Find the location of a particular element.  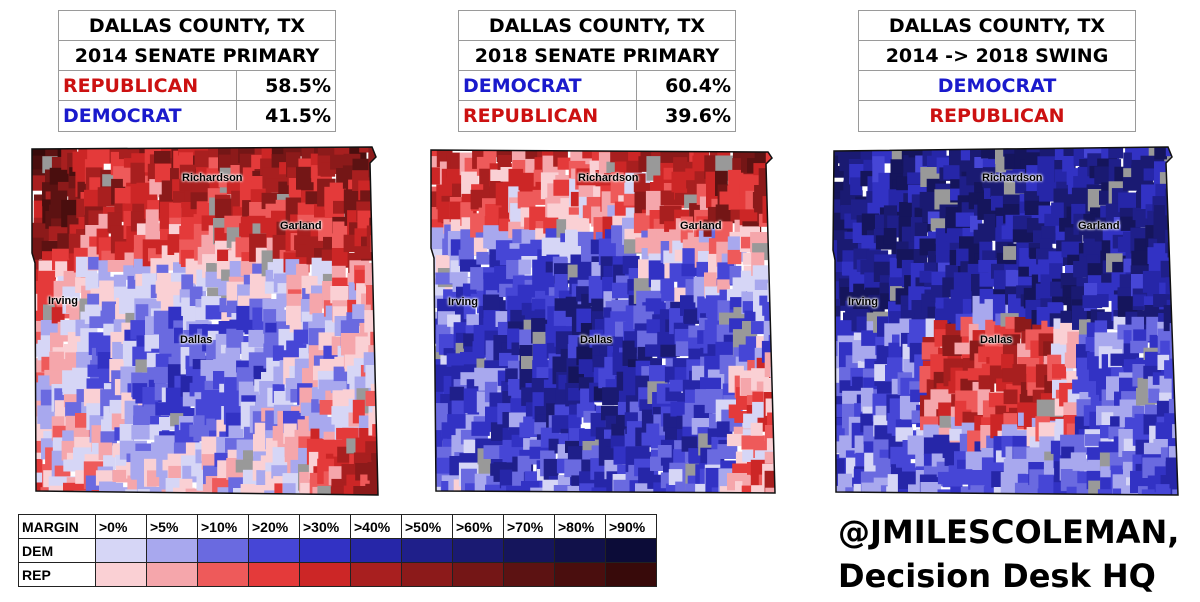

legend-bin-label: >5% is located at coordinates (172, 526).